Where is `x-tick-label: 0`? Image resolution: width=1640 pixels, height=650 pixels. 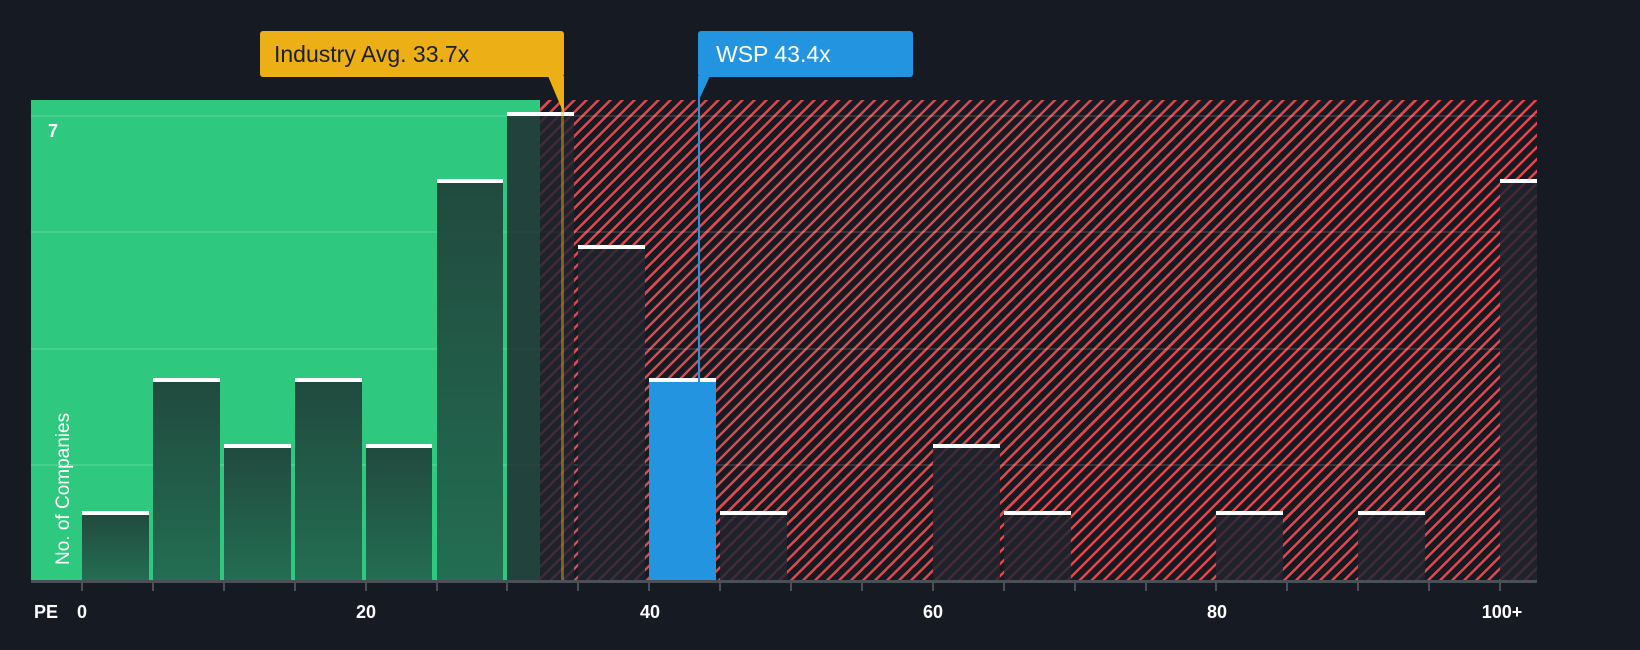
x-tick-label: 0 is located at coordinates (82, 612).